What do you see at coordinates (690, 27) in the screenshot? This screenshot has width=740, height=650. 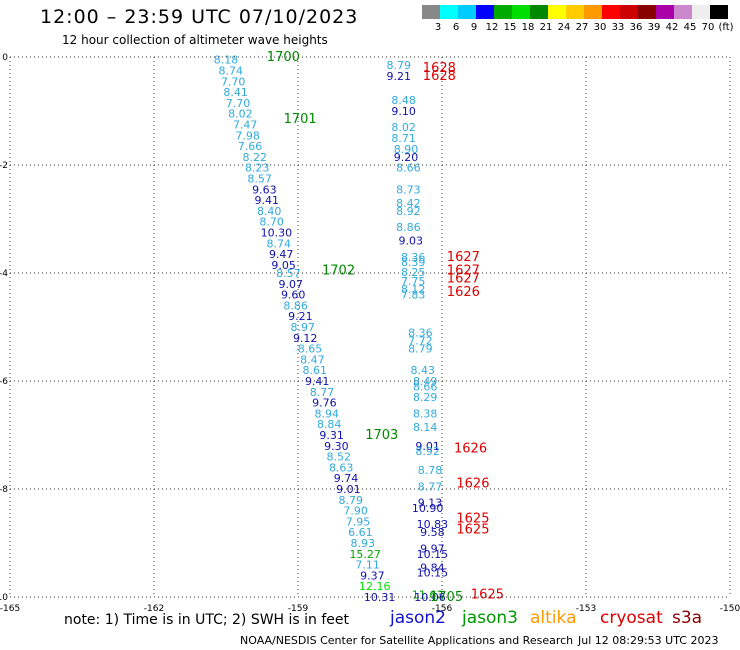 I see `colorbar-label: 45` at bounding box center [690, 27].